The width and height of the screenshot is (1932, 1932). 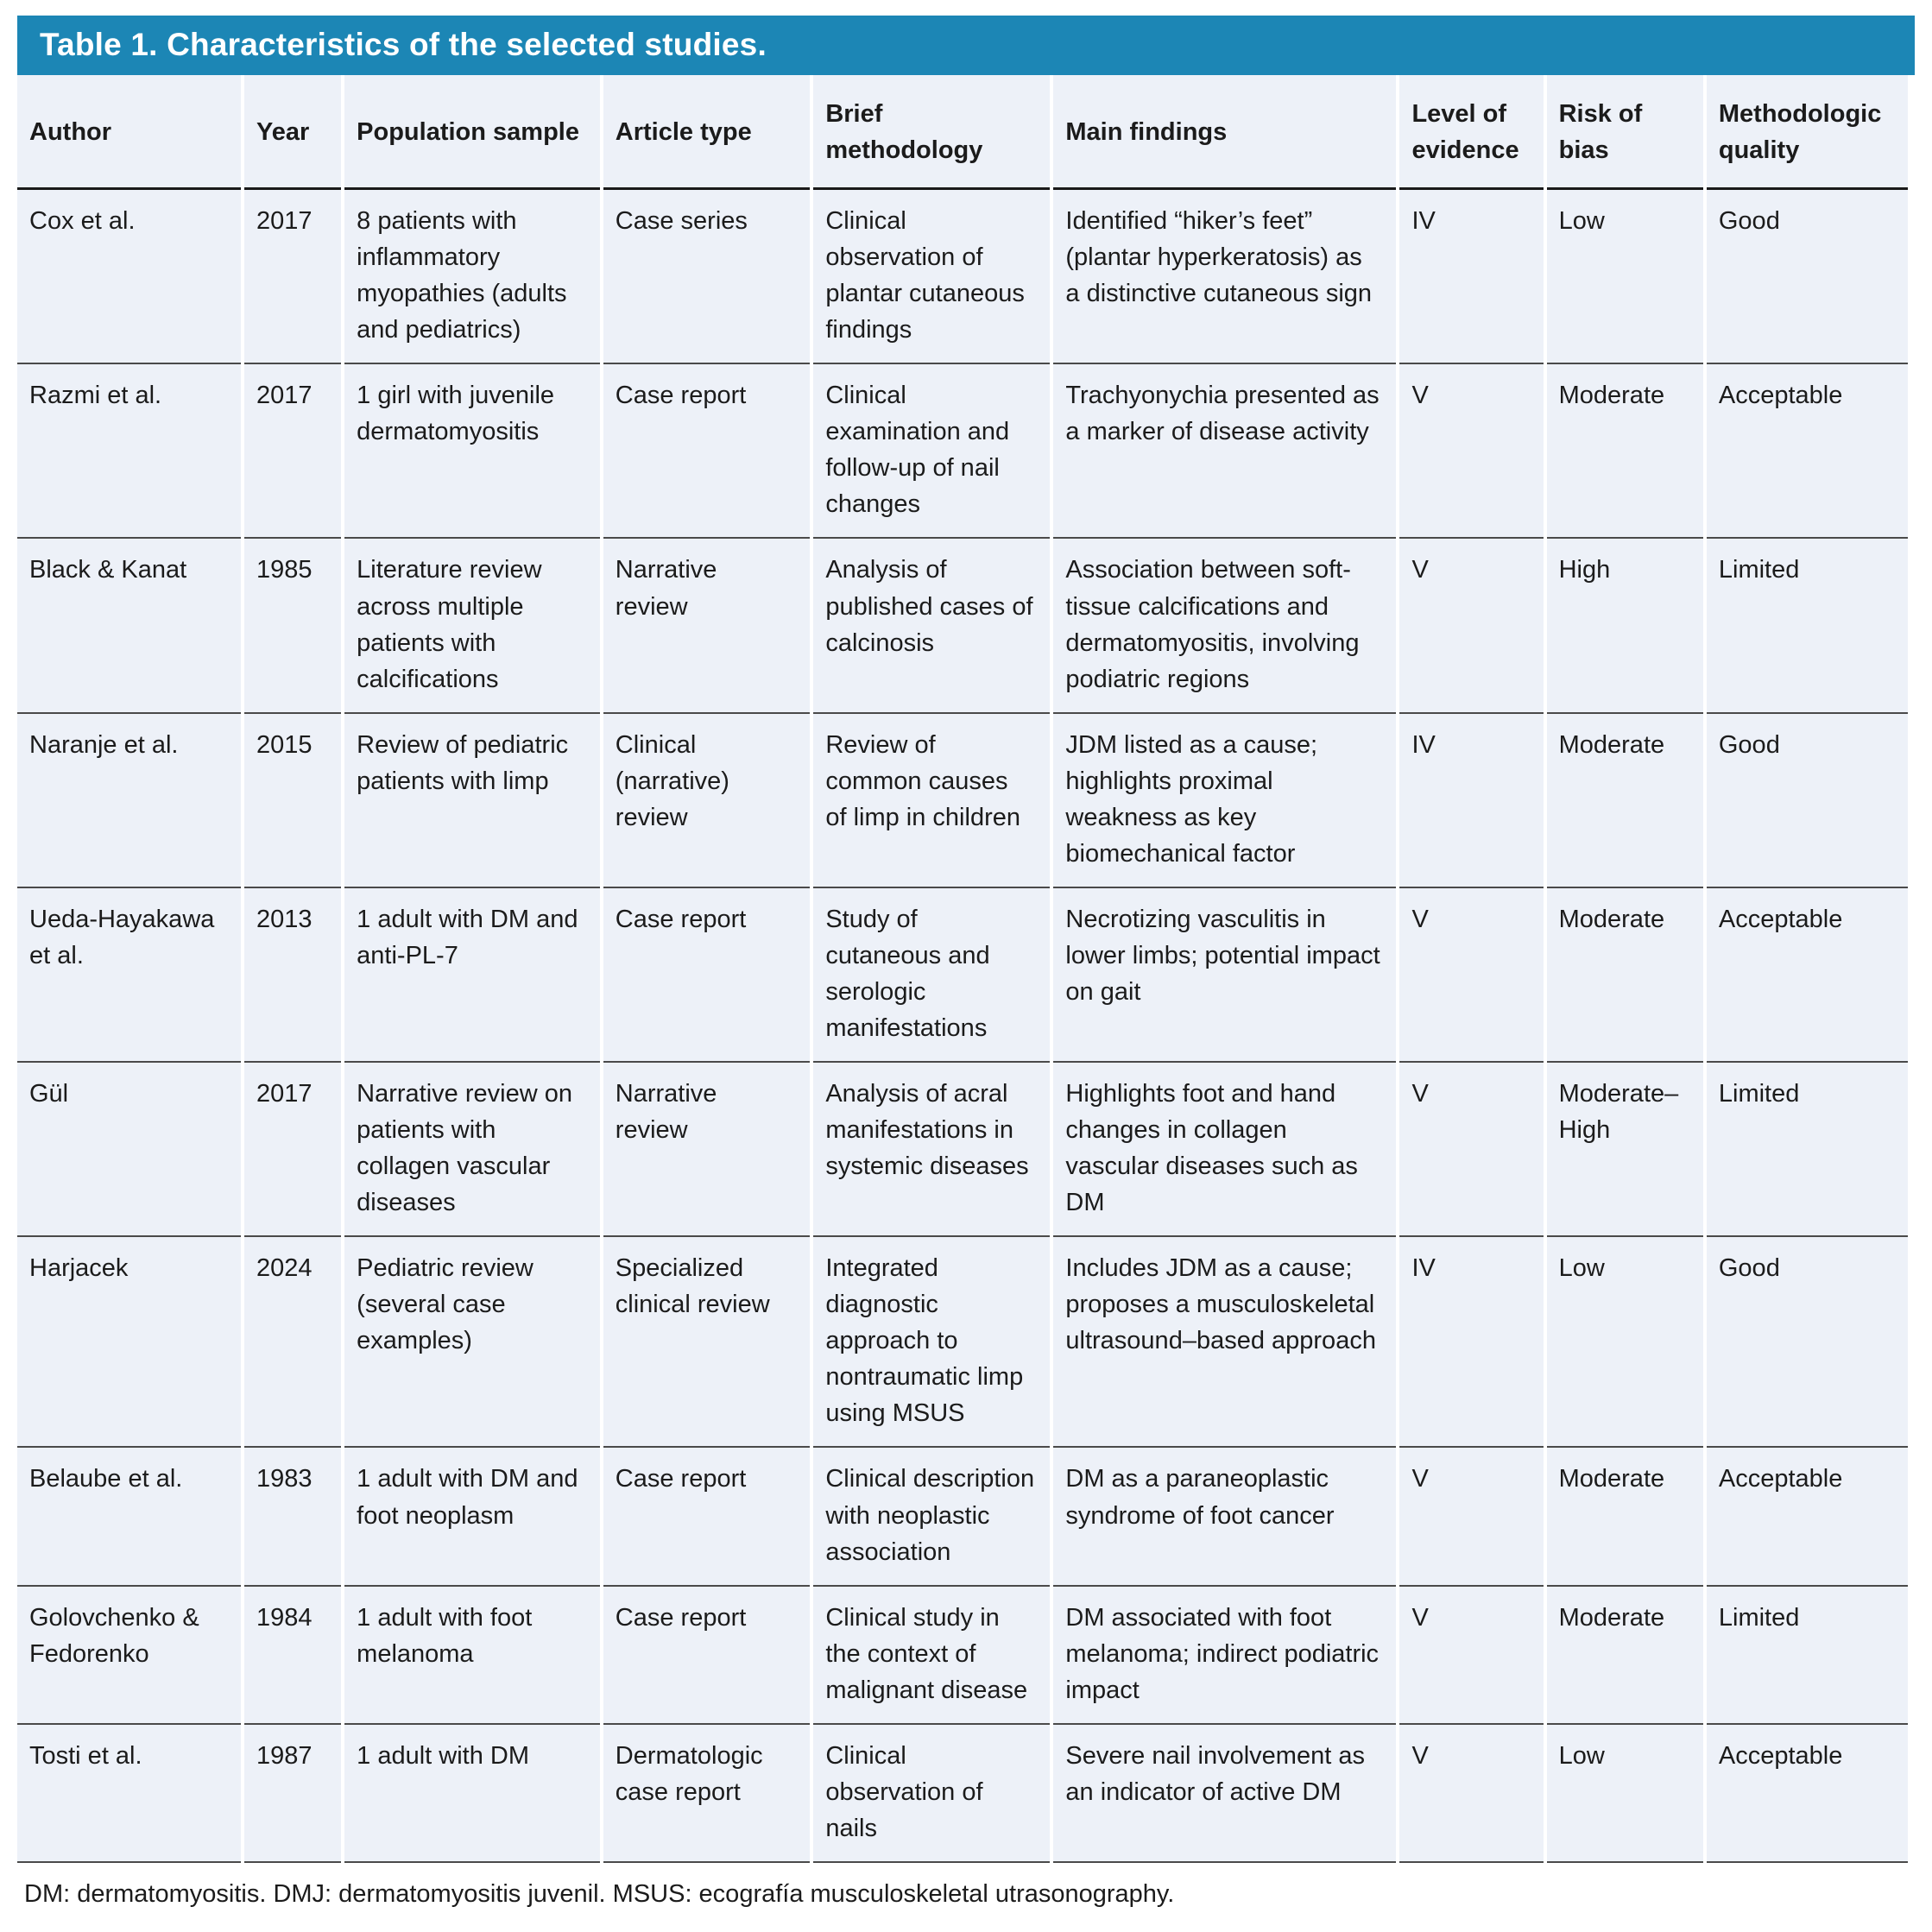 I want to click on column-header-population: Population sample, so click(x=472, y=133).